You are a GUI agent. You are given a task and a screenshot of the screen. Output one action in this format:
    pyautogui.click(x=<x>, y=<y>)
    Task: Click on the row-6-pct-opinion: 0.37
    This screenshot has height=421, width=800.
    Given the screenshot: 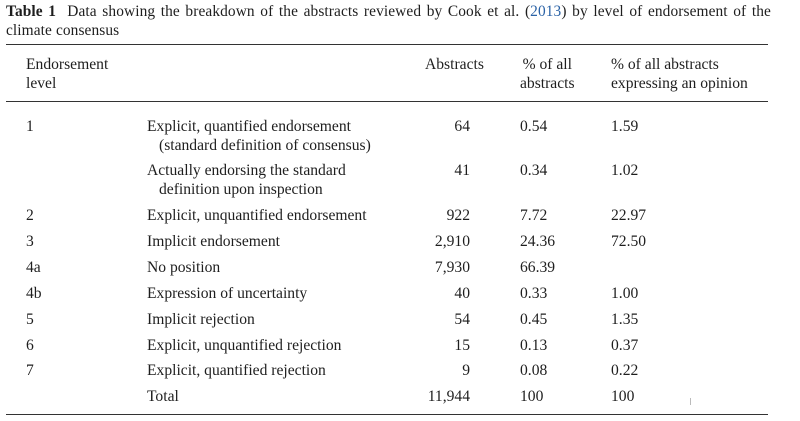 What is the action you would take?
    pyautogui.click(x=625, y=345)
    